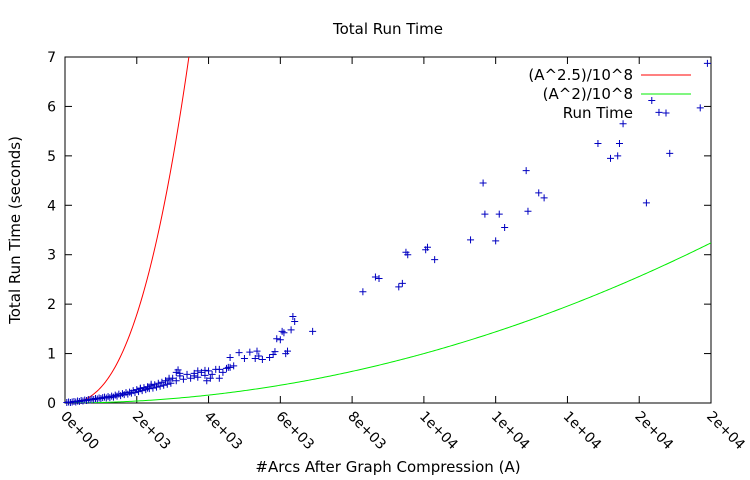  Describe the element at coordinates (151, 431) in the screenshot. I see `x-tick-label: 2e+03` at that location.